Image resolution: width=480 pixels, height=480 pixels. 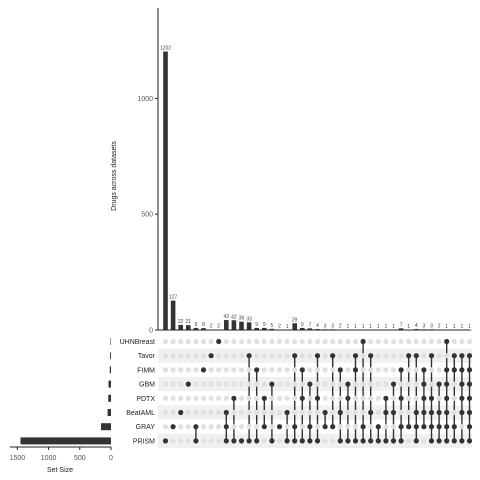 I want to click on set-label: PRISM, so click(x=144, y=441).